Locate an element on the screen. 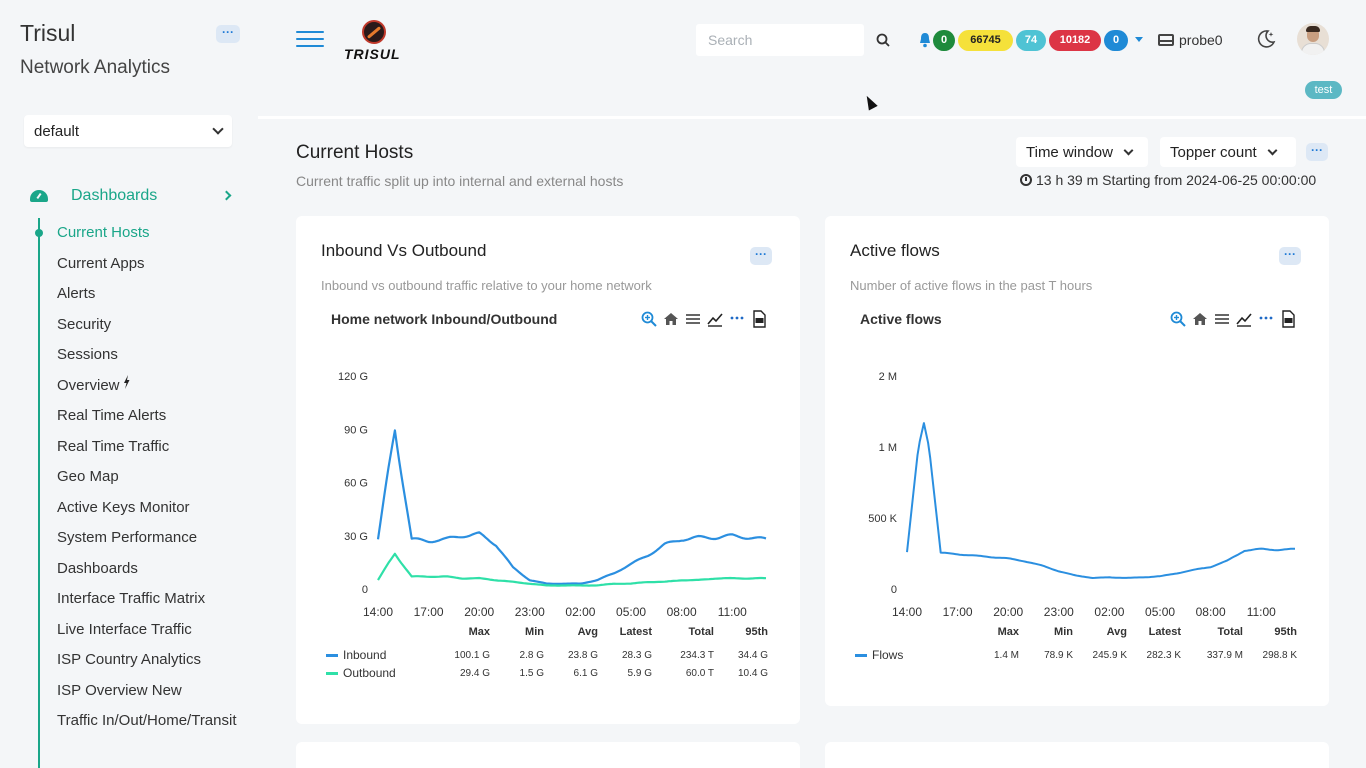 This screenshot has width=1366, height=768. notification-count-badge: 0 is located at coordinates (944, 40).